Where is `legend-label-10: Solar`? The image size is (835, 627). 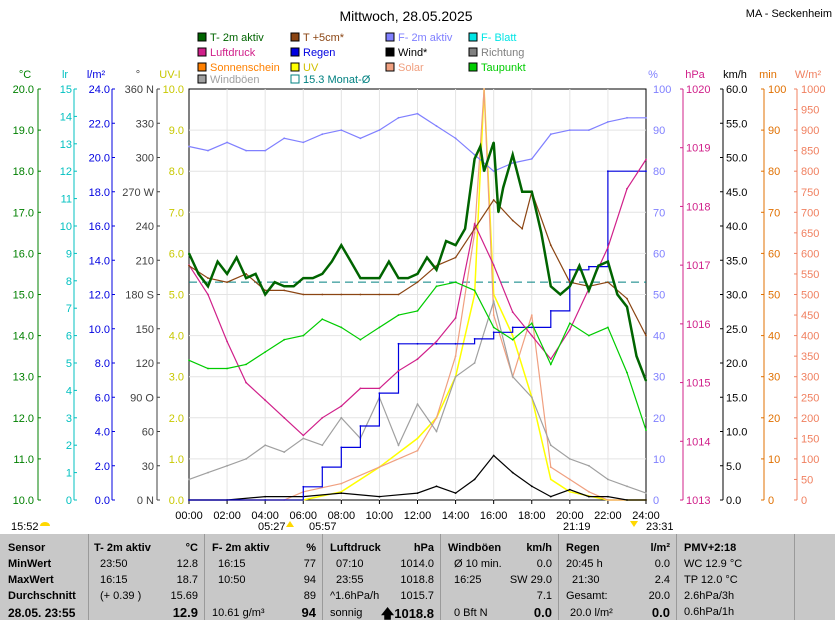
legend-label-10: Solar is located at coordinates (411, 68).